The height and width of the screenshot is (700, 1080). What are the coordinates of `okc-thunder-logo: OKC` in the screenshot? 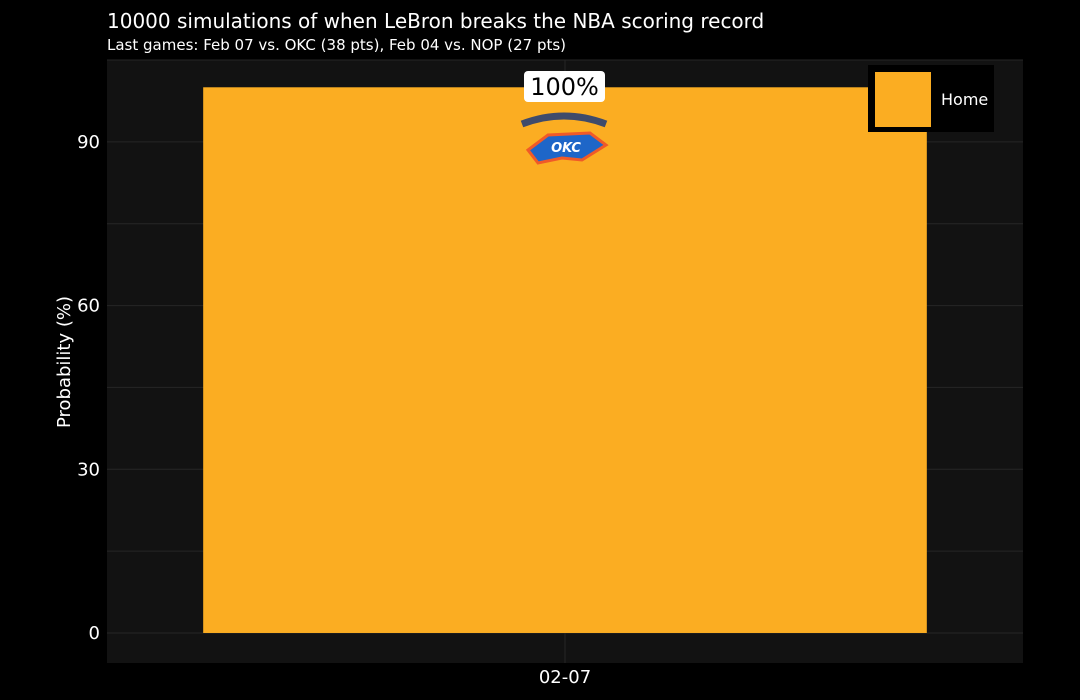 It's located at (564, 138).